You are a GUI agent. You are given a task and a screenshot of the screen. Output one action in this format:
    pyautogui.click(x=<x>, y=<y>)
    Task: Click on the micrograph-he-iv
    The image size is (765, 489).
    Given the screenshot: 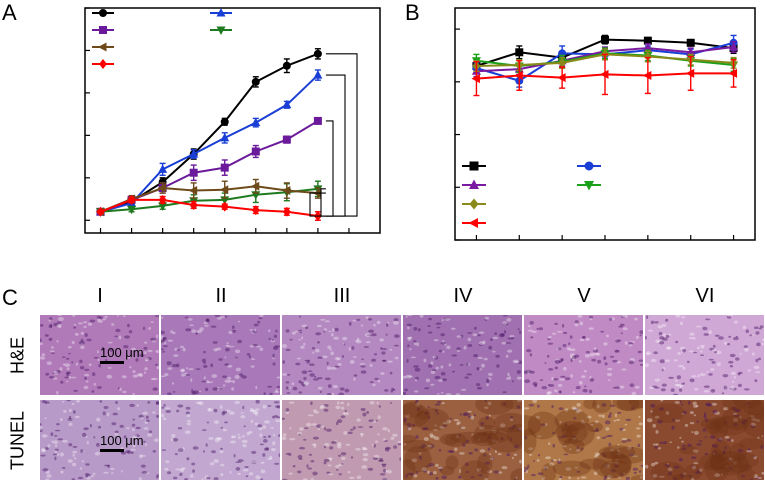 What is the action you would take?
    pyautogui.click(x=462, y=355)
    